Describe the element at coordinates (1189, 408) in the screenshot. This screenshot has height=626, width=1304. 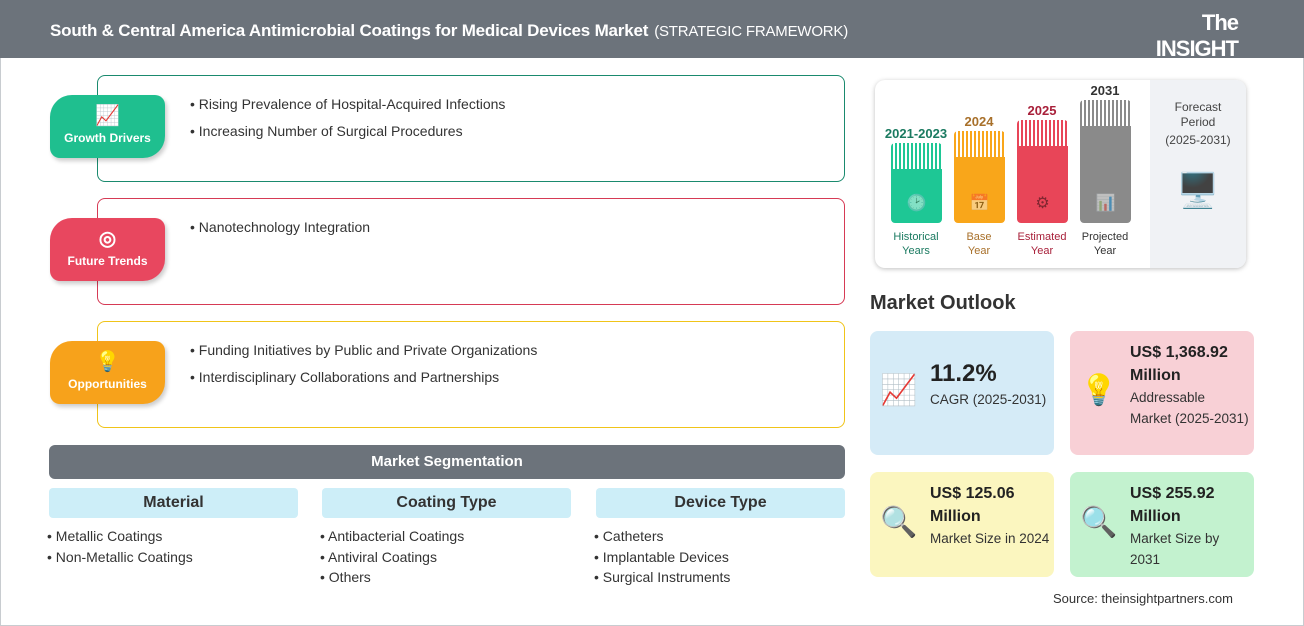
I see `outlook-description: Addressable Market (2025-2031)` at that location.